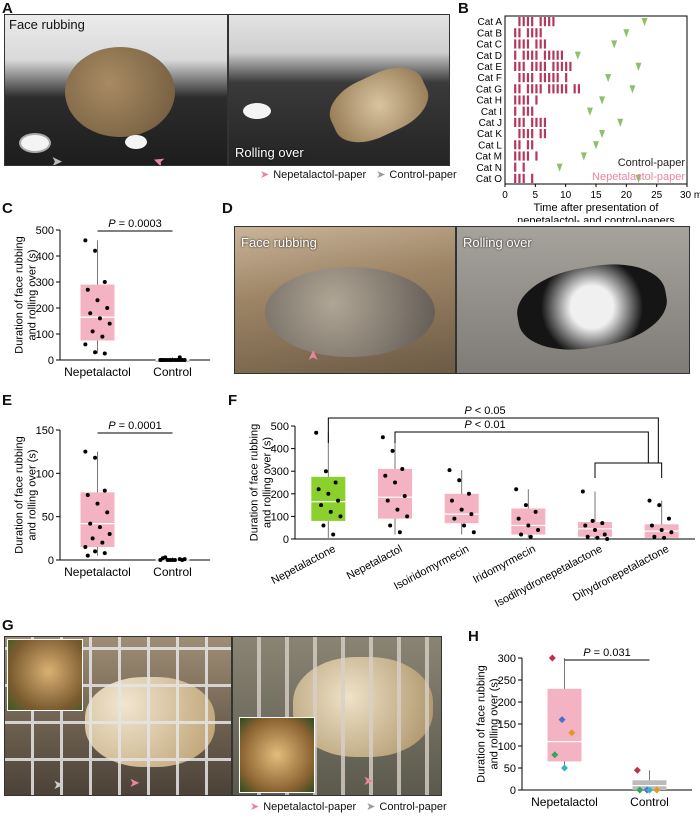  I want to click on y-tick-label: 400, so click(280, 450).